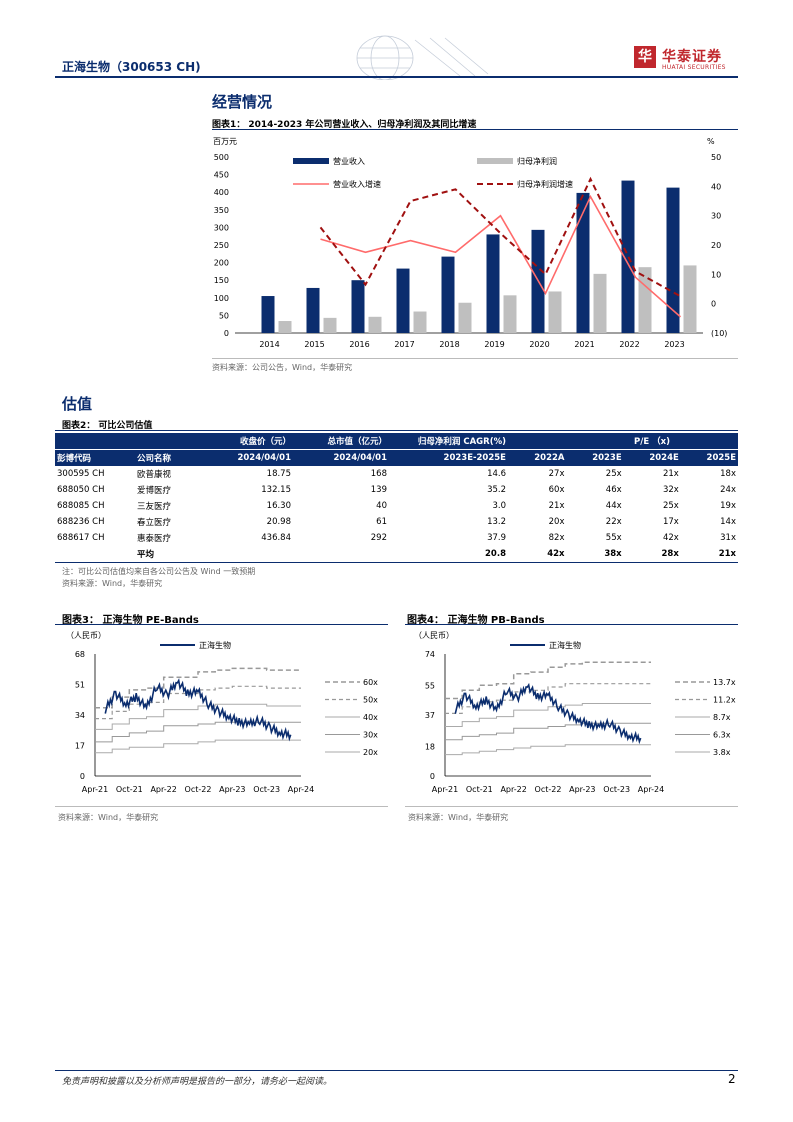  Describe the element at coordinates (154, 523) in the screenshot. I see `cell-name: 春立医疗` at that location.